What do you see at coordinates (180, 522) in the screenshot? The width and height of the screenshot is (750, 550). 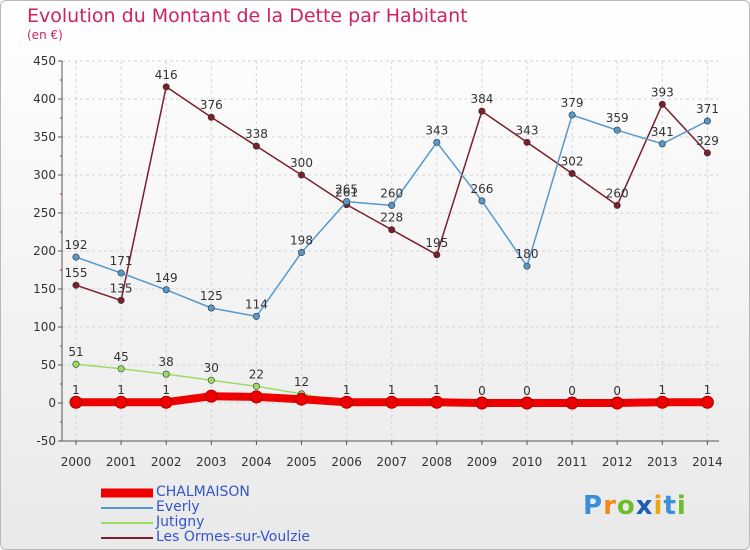 I see `legend-label: Jutigny` at bounding box center [180, 522].